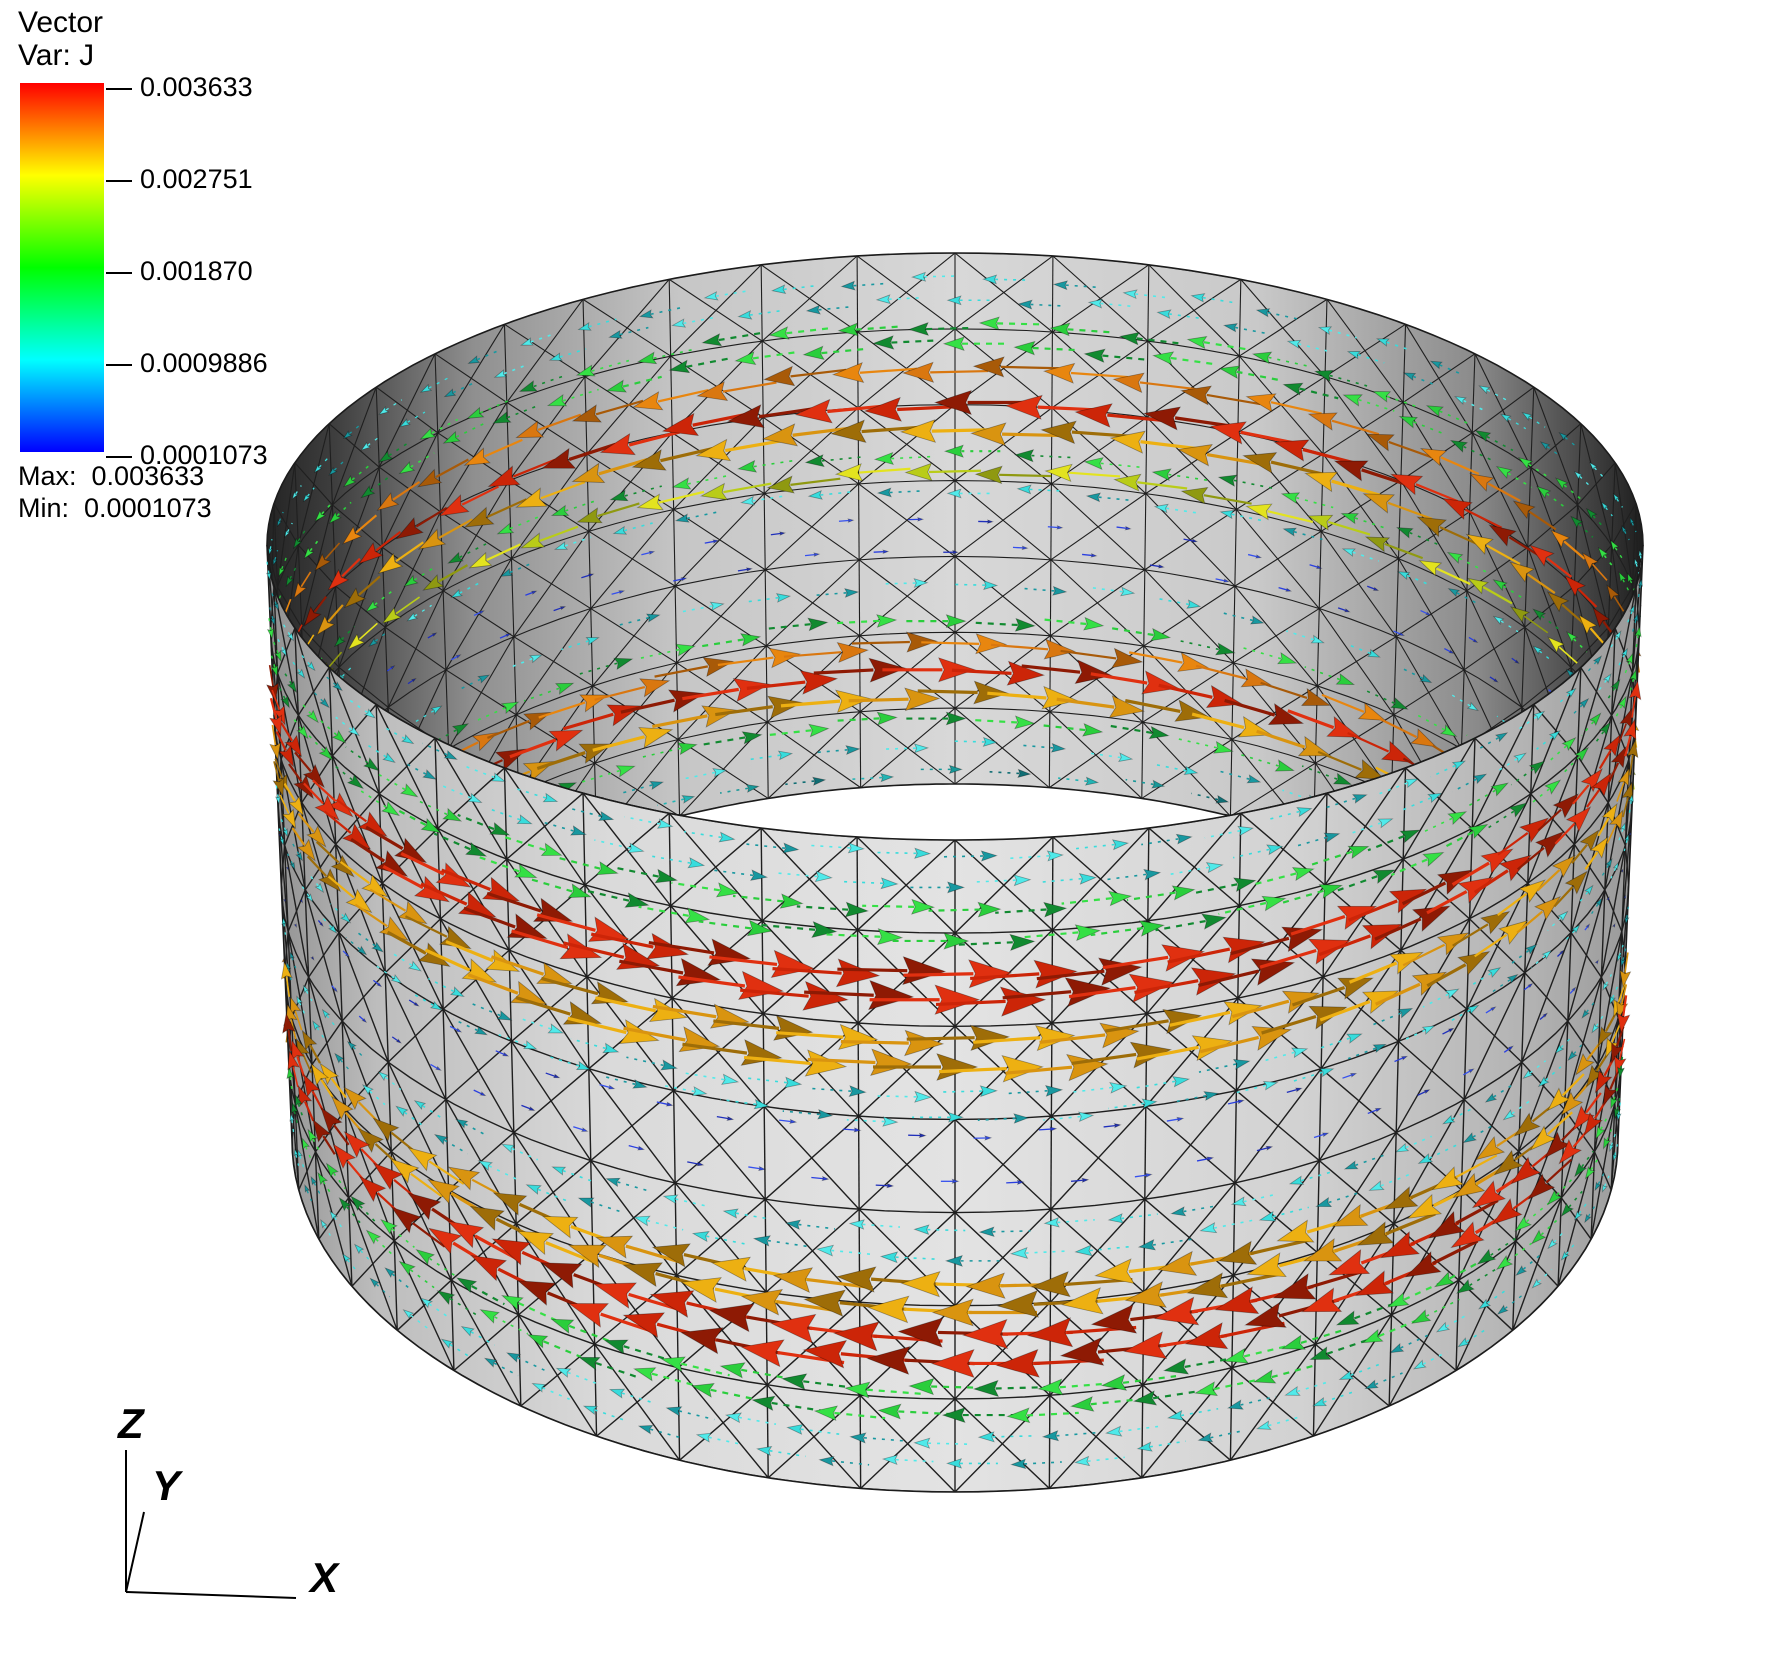 The width and height of the screenshot is (1772, 1654). What do you see at coordinates (204, 363) in the screenshot?
I see `colorbar-tick-label: 0.0009886` at bounding box center [204, 363].